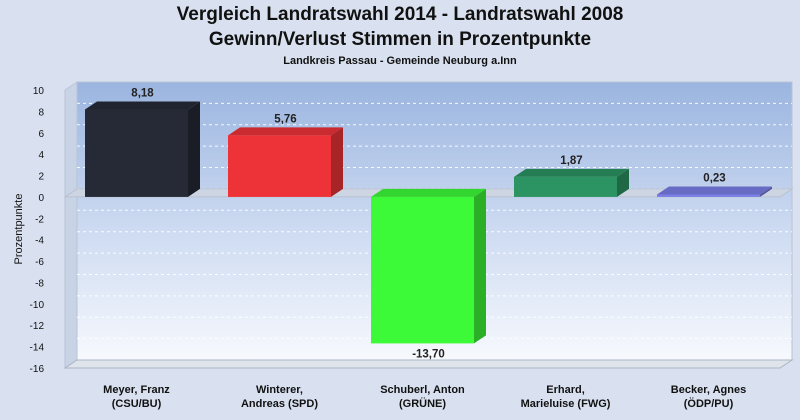  What do you see at coordinates (39, 262) in the screenshot?
I see `y-tick-label: -6` at bounding box center [39, 262].